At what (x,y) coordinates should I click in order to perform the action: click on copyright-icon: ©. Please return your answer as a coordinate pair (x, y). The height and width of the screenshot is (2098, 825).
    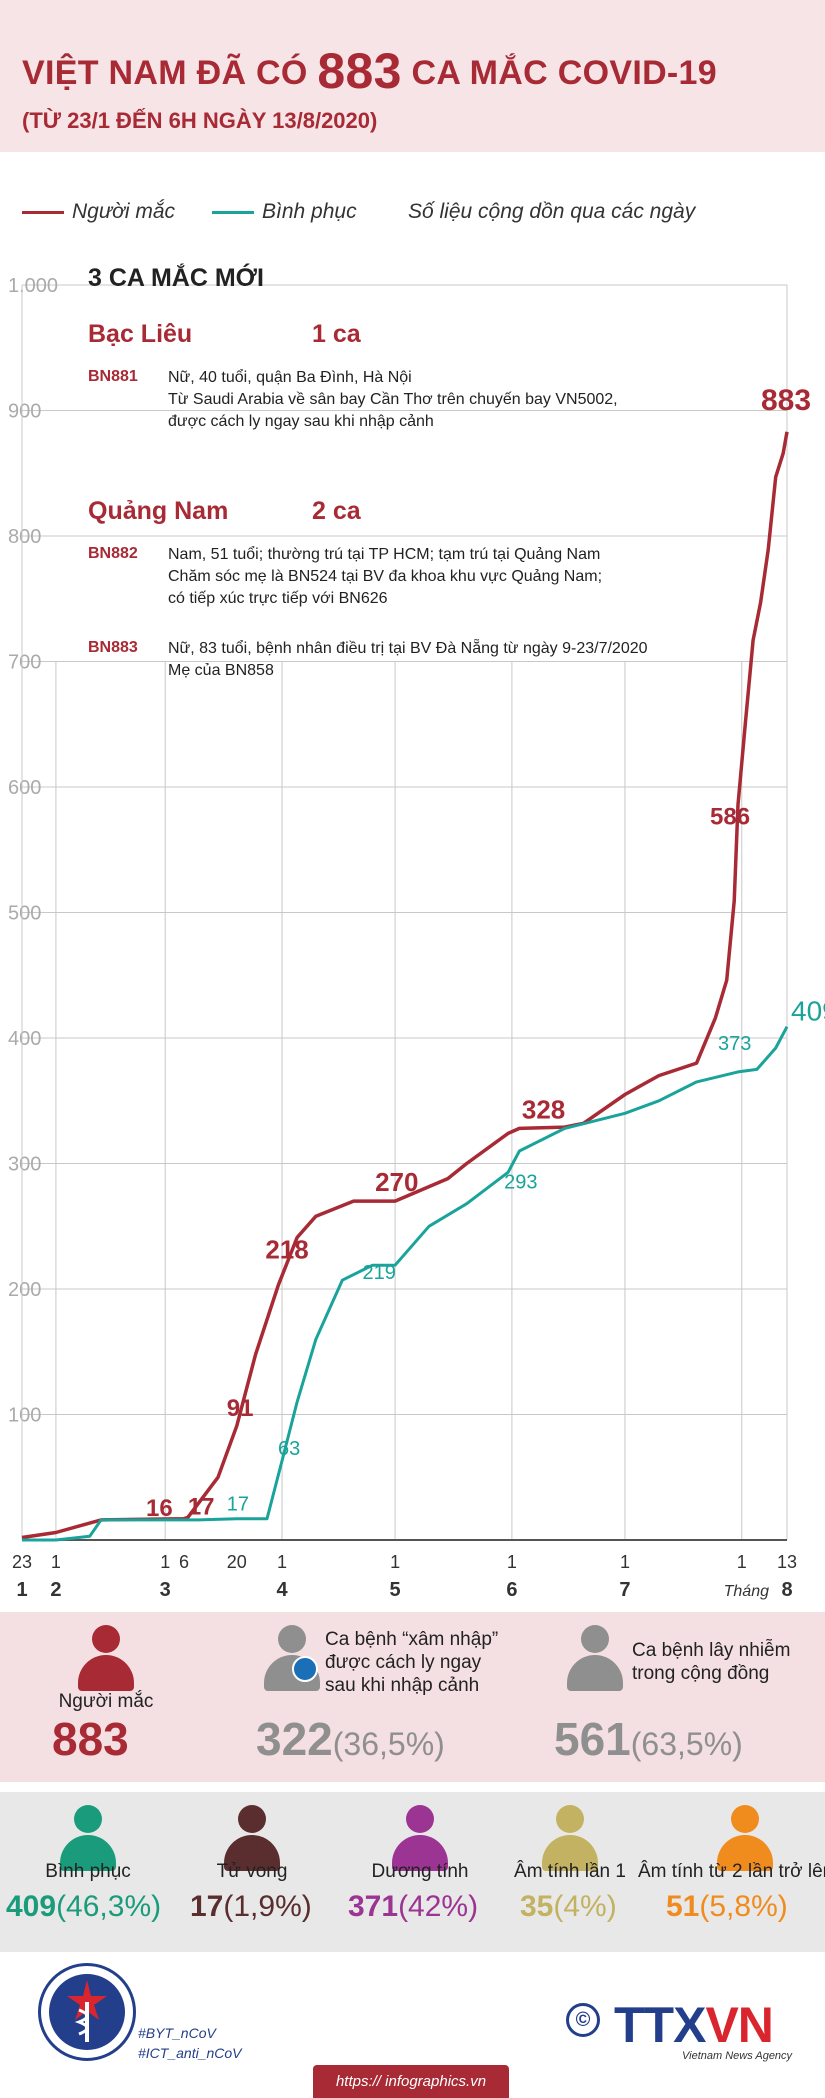
    Looking at the image, I should click on (583, 2020).